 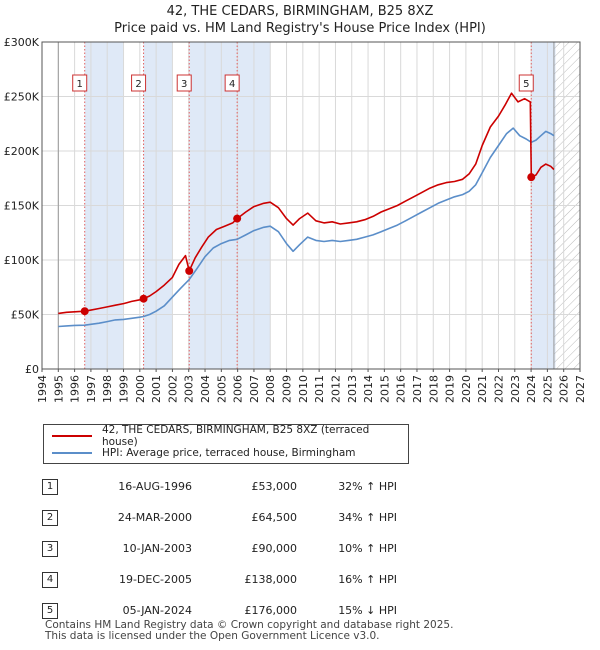 I want to click on x-tick-label: 2013, so click(x=352, y=389).